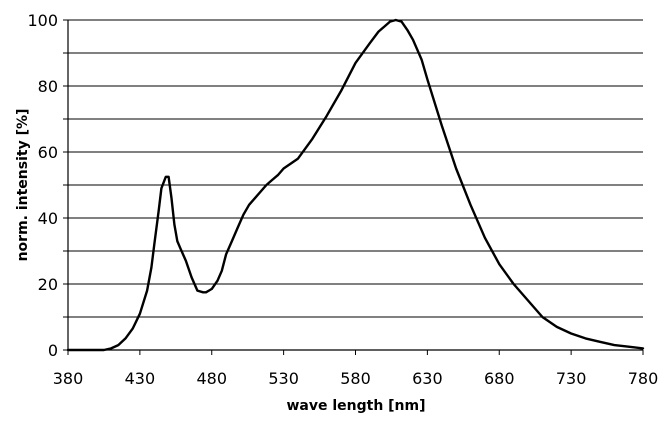 The image size is (665, 421). I want to click on x-tick-label: 730, so click(571, 378).